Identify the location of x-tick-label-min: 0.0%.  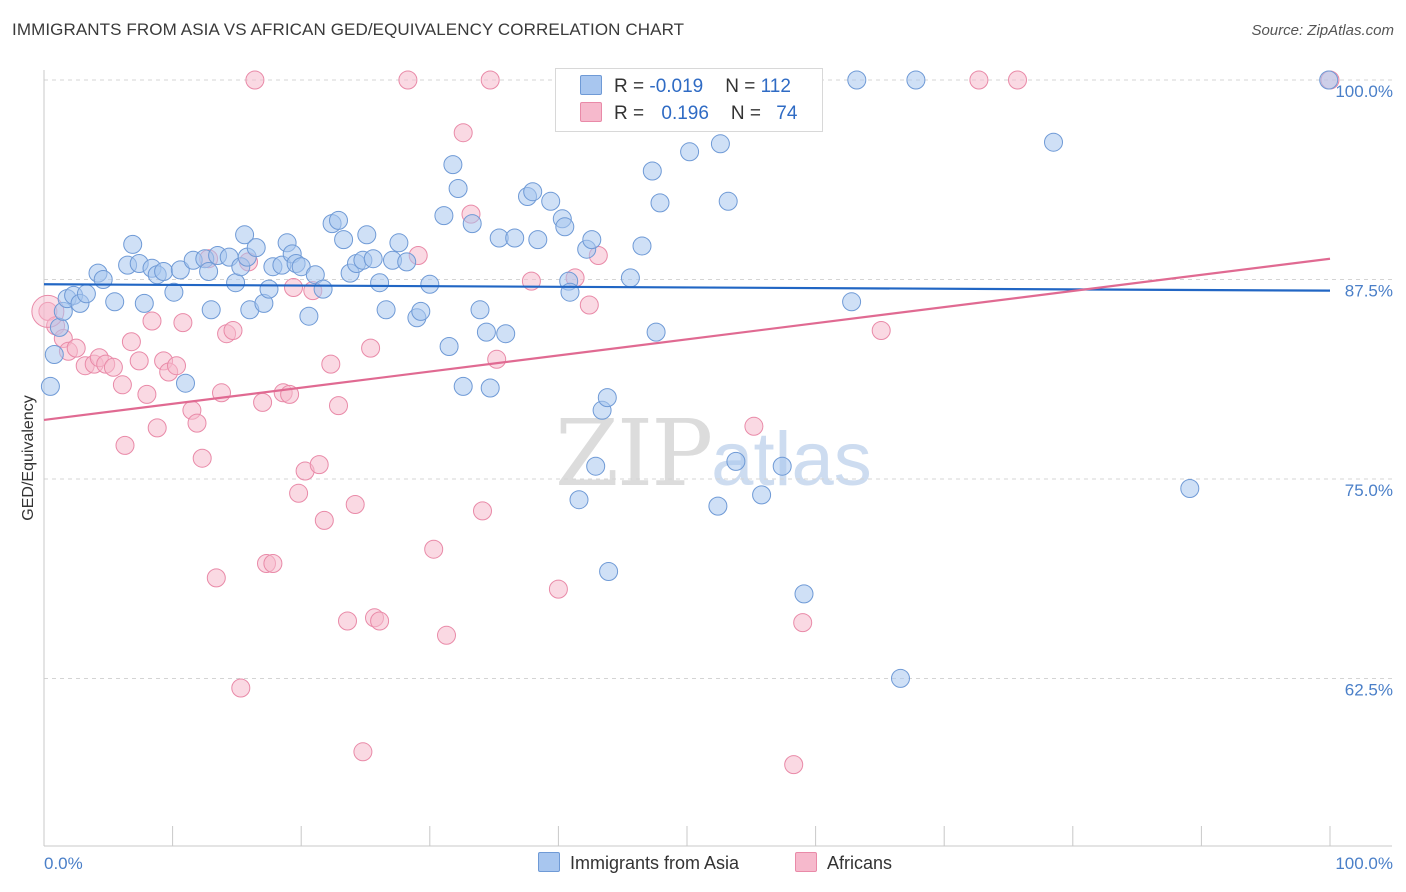
(63, 863).